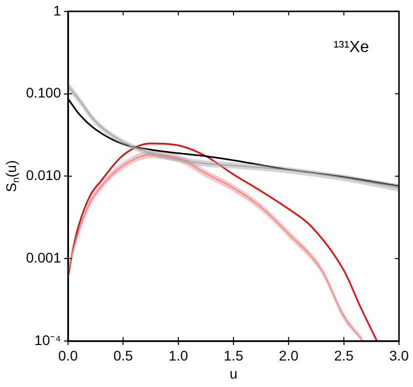 The image size is (413, 387). Describe the element at coordinates (44, 92) in the screenshot. I see `y-tick-label: 0.100` at that location.